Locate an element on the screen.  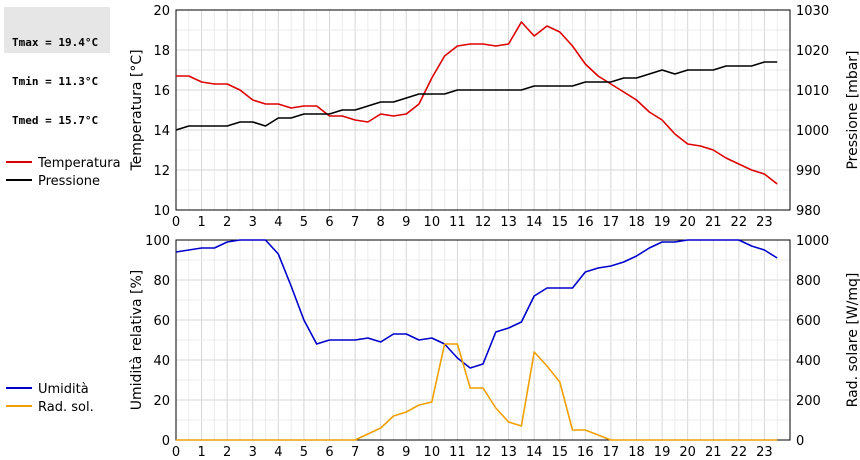
y-left-tick-label: 100 is located at coordinates (157, 241).